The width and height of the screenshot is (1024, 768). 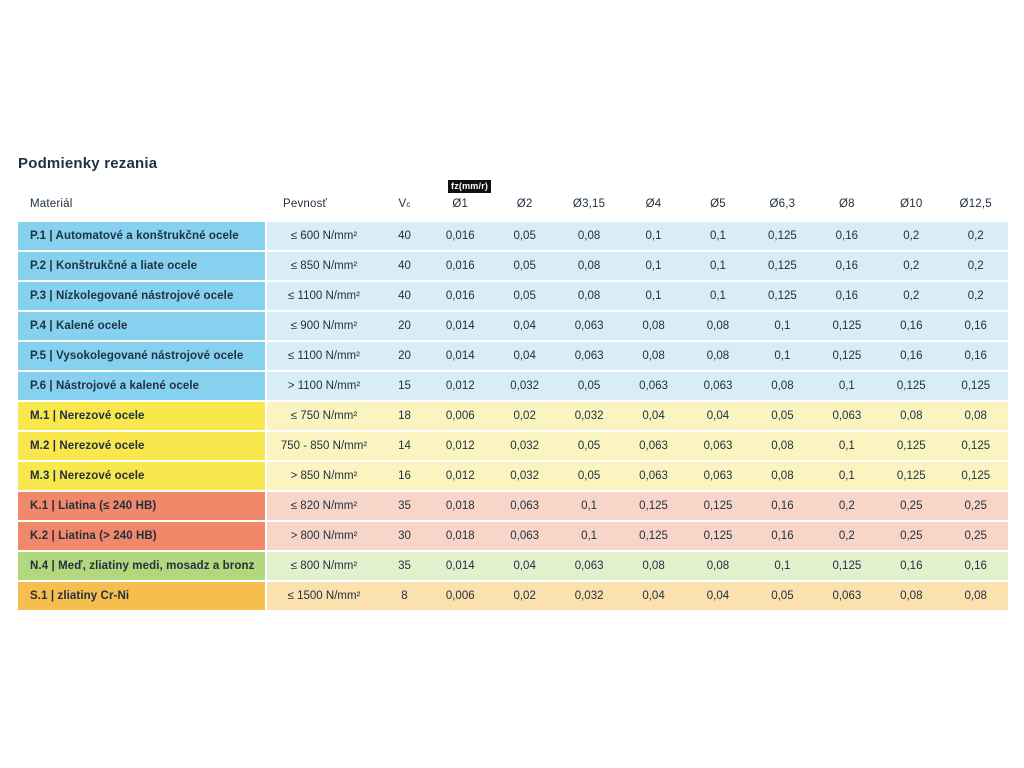 What do you see at coordinates (324, 386) in the screenshot?
I see `strength-cell: > 1100 N/mm²` at bounding box center [324, 386].